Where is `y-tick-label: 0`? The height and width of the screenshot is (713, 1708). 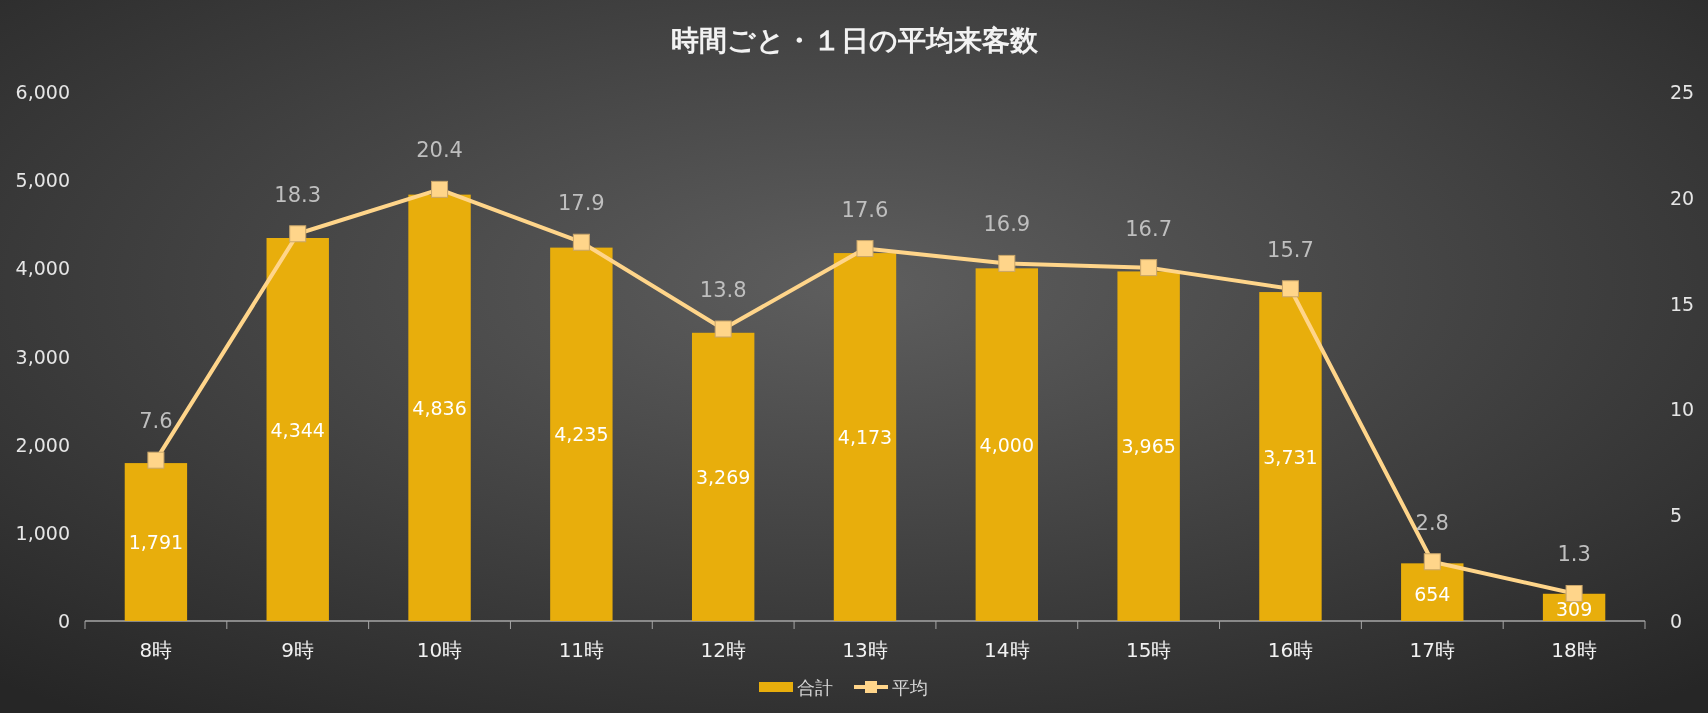
y-tick-label: 0 is located at coordinates (63, 621).